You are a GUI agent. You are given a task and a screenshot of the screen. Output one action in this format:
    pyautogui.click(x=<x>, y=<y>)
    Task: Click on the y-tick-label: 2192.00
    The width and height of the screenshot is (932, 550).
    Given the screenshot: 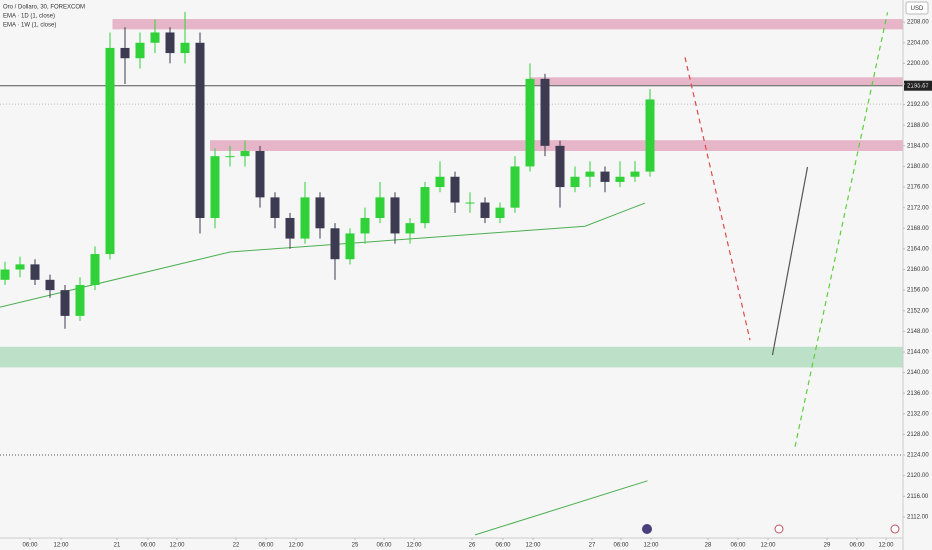 What is the action you would take?
    pyautogui.click(x=918, y=105)
    